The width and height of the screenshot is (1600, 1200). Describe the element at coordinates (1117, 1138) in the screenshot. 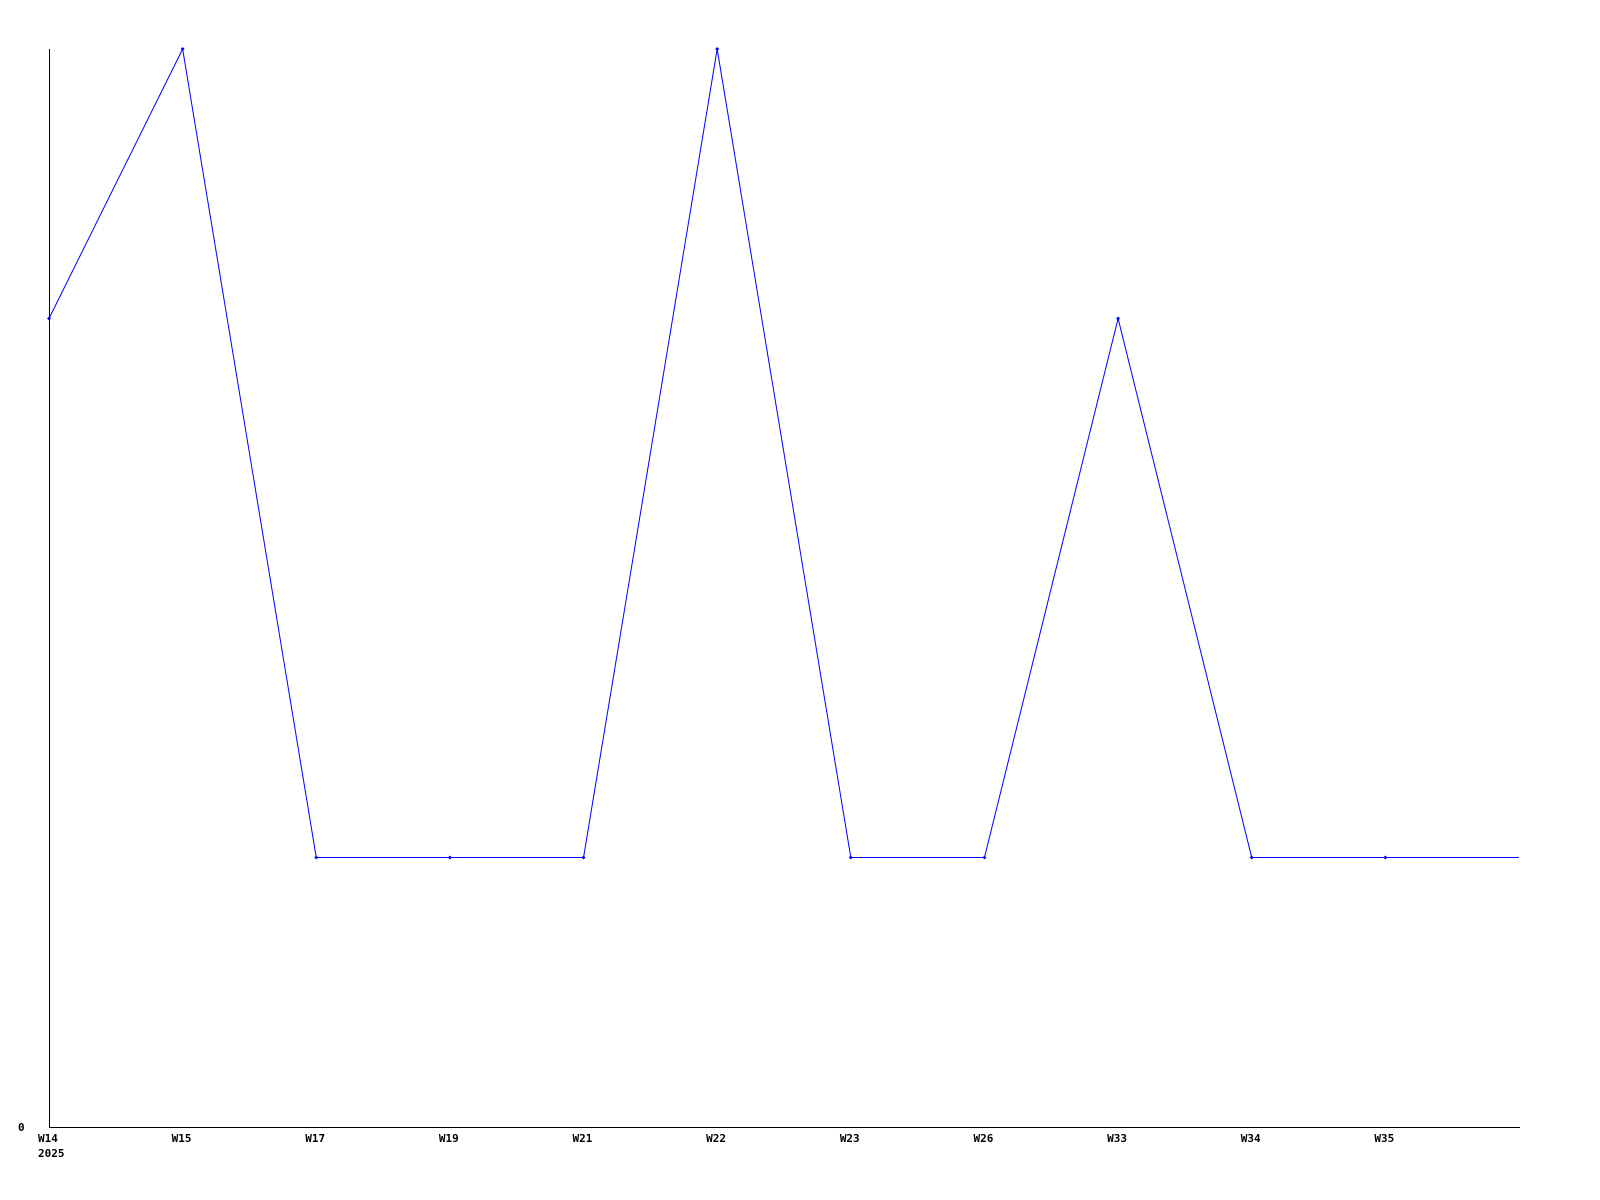

I see `x-tick-label: W33` at that location.